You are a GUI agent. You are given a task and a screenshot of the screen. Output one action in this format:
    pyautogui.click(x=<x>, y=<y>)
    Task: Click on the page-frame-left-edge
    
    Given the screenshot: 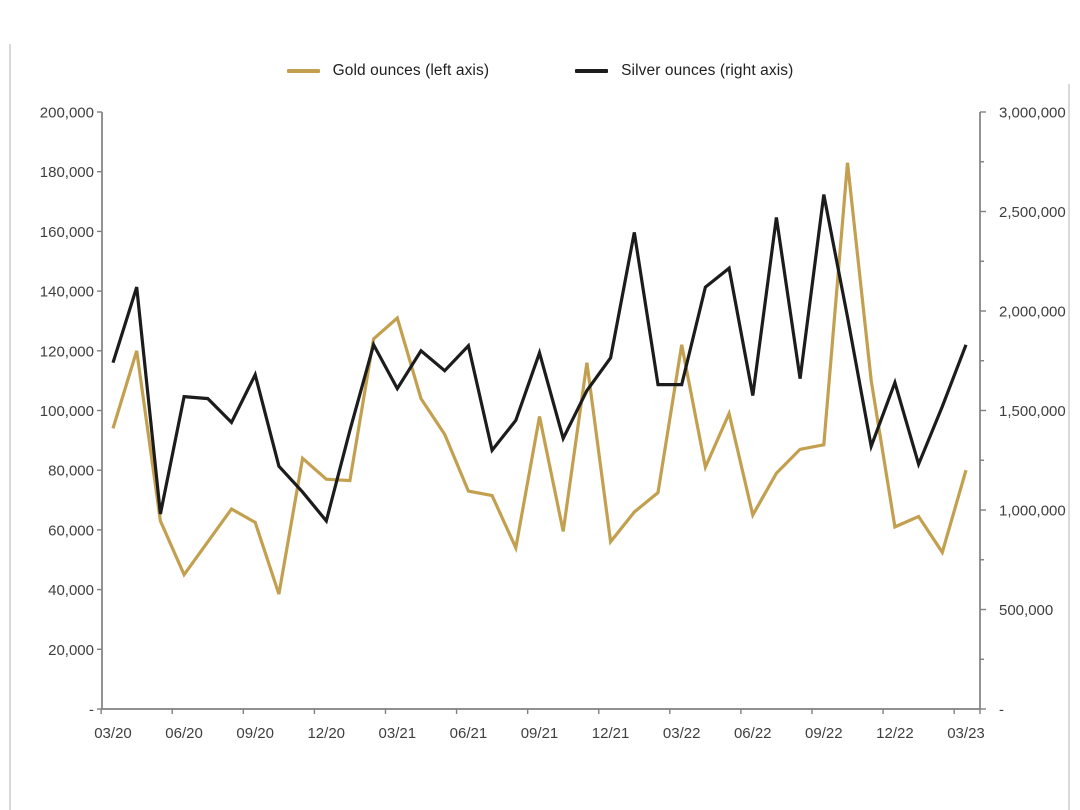 What is the action you would take?
    pyautogui.click(x=10, y=427)
    